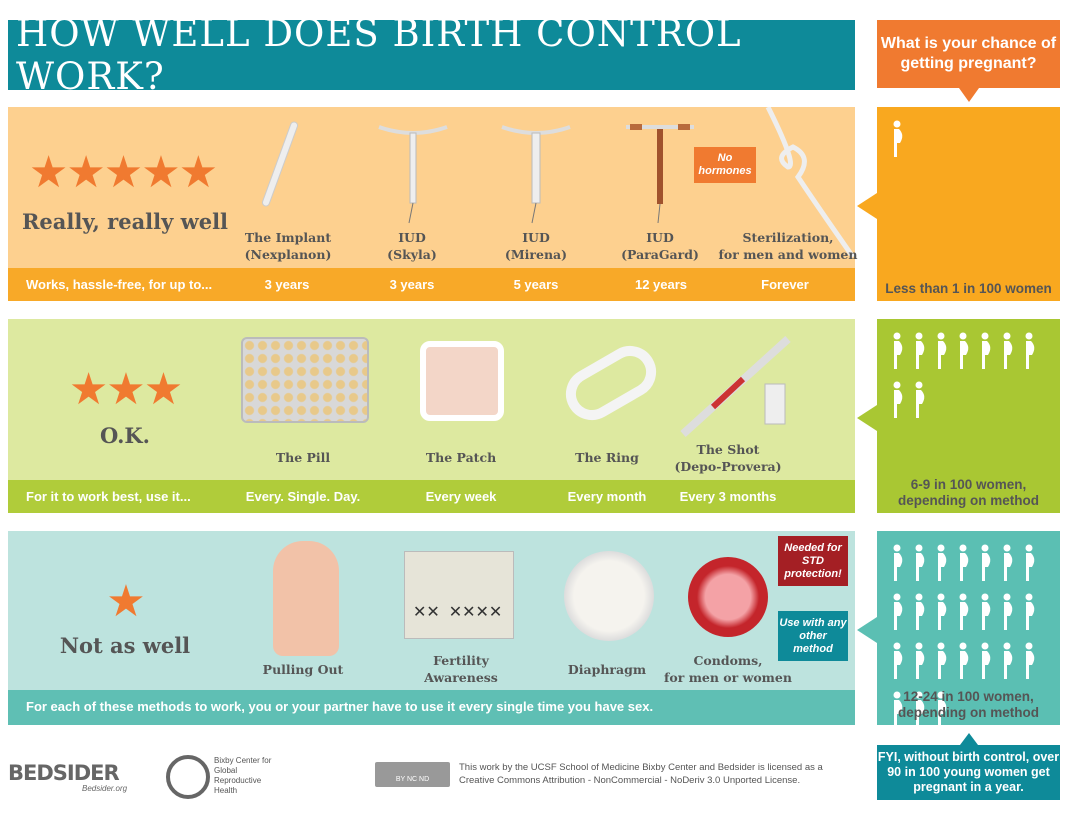  What do you see at coordinates (728, 677) in the screenshot?
I see `method-sub: for men or women` at bounding box center [728, 677].